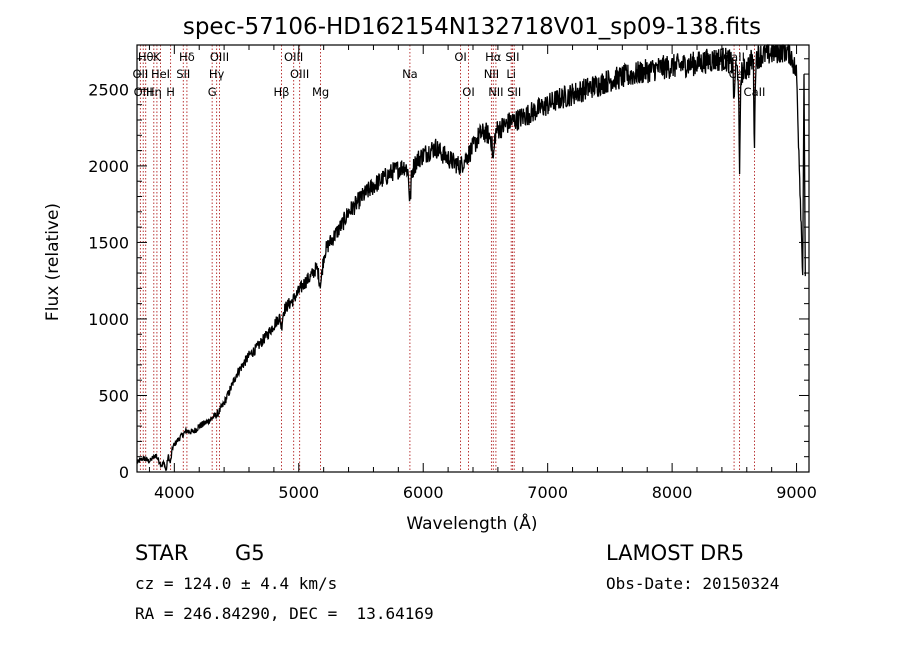 Image resolution: width=900 pixels, height=649 pixels. What do you see at coordinates (250, 553) in the screenshot?
I see `spectral-subclass: G5` at bounding box center [250, 553].